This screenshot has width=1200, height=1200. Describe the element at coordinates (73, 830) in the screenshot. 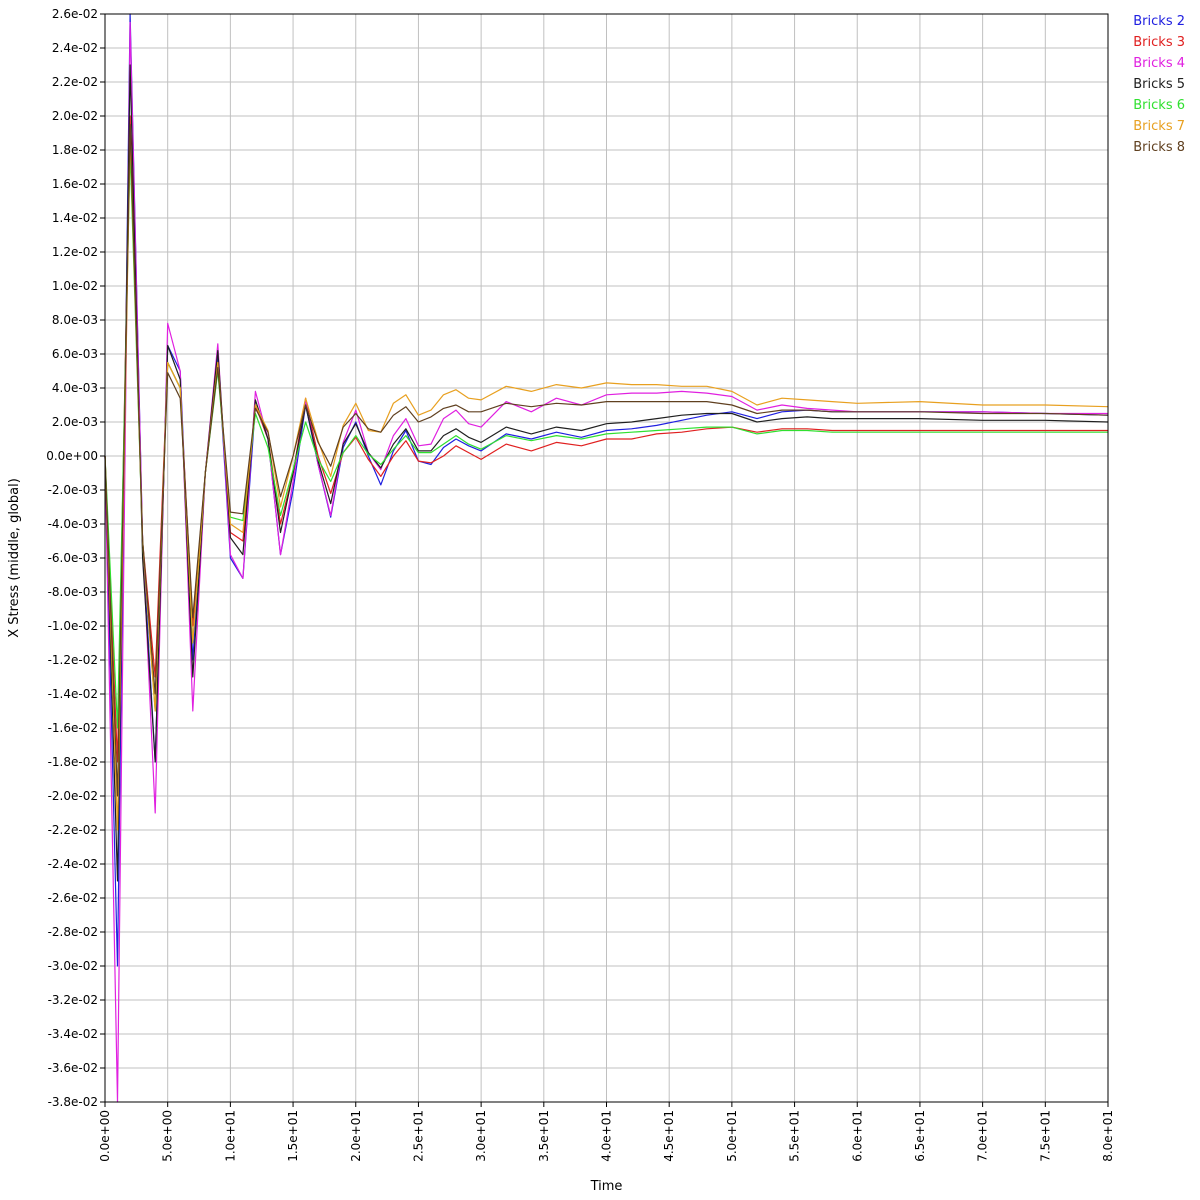

I see `y-tick-label: -2.2e-02` at that location.